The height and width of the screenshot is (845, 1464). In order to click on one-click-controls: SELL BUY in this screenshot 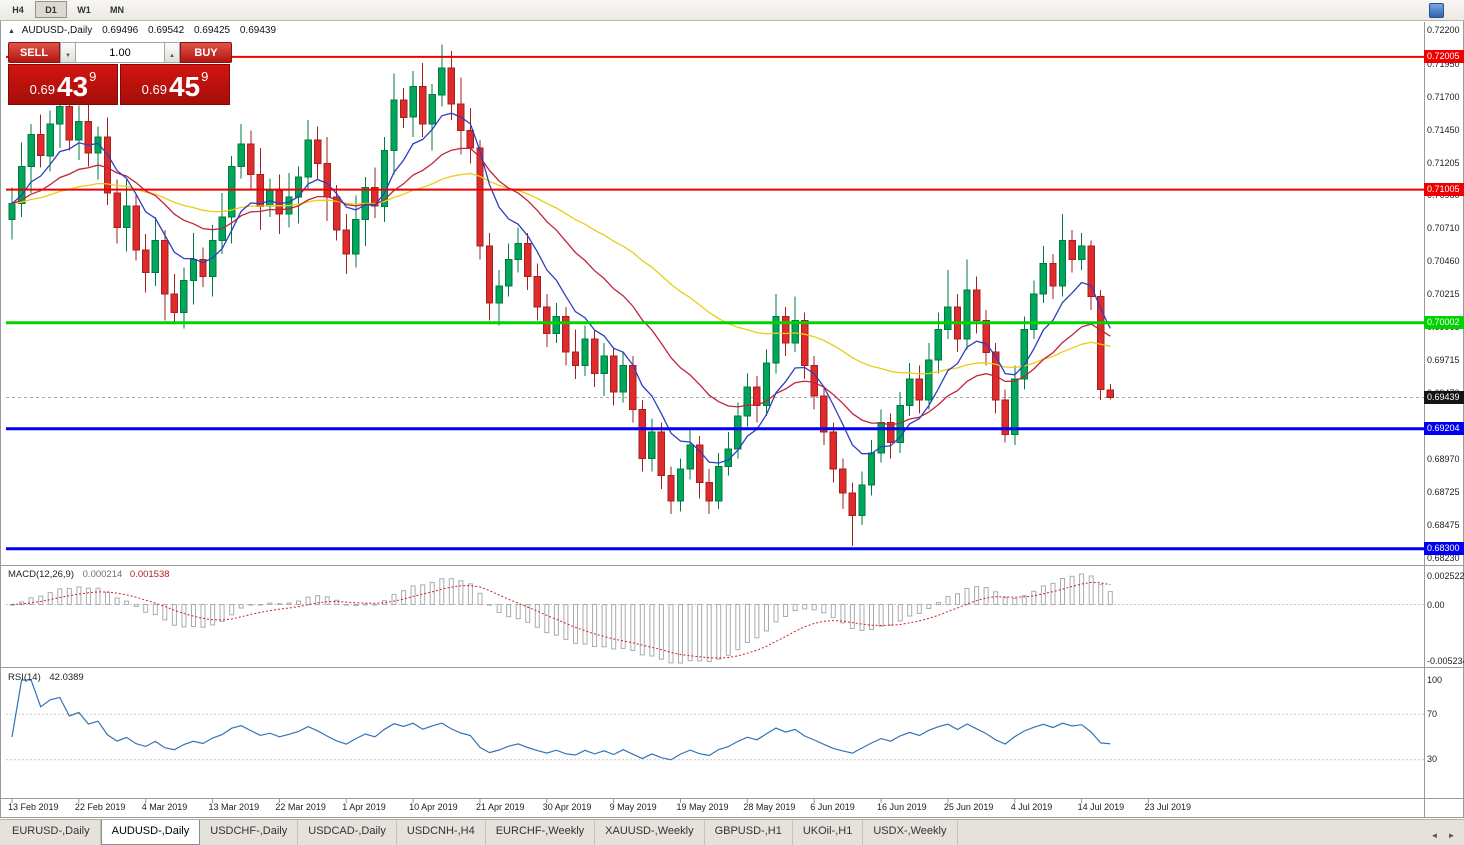, I will do `click(121, 52)`.